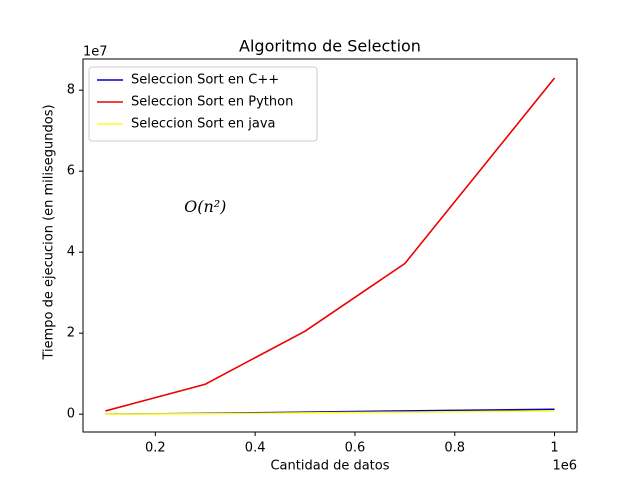 This screenshot has height=483, width=640. What do you see at coordinates (330, 412) in the screenshot?
I see `line` at bounding box center [330, 412].